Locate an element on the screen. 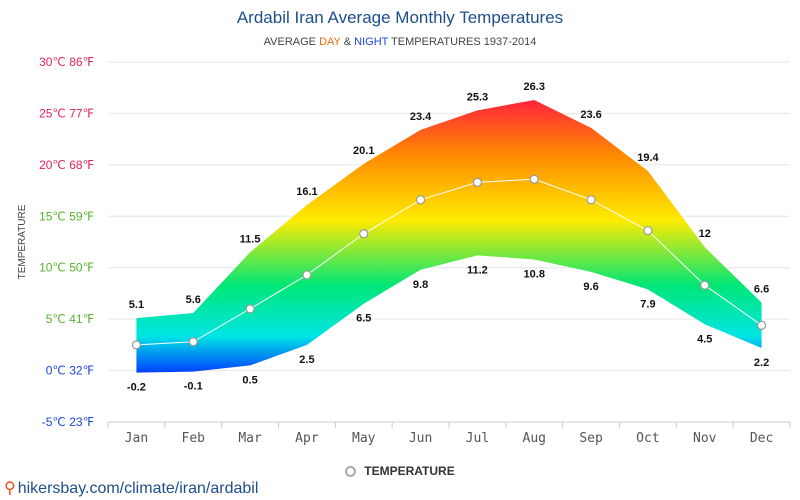 This screenshot has width=800, height=500. y-tick-label: 5℃ 41℉ is located at coordinates (70, 319).